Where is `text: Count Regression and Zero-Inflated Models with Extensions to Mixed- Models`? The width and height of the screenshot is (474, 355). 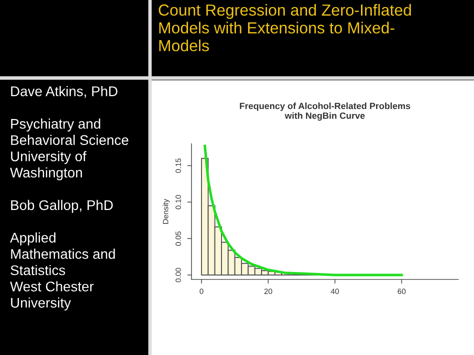
text: Count Regression and Zero-Inflated Models with Extensions to Mixed- Models is located at coordinates (284, 28).